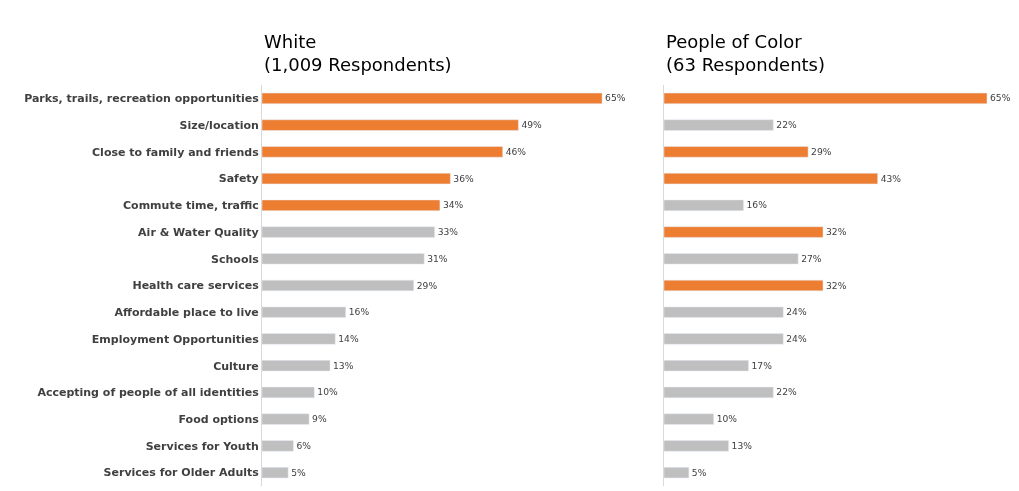  Describe the element at coordinates (235, 259) in the screenshot. I see `y-tick-label: Schools` at that location.